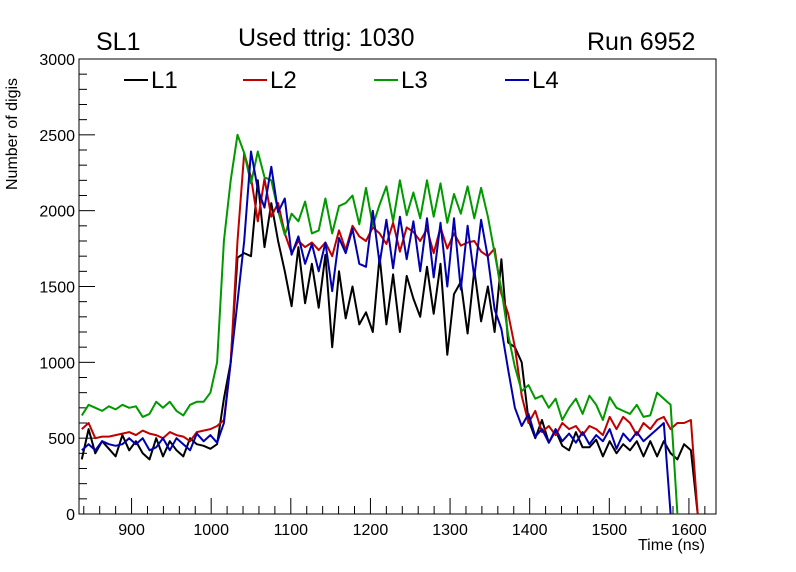  What do you see at coordinates (341, 80) in the screenshot?
I see `legend: L1 L2 L3 L4` at bounding box center [341, 80].